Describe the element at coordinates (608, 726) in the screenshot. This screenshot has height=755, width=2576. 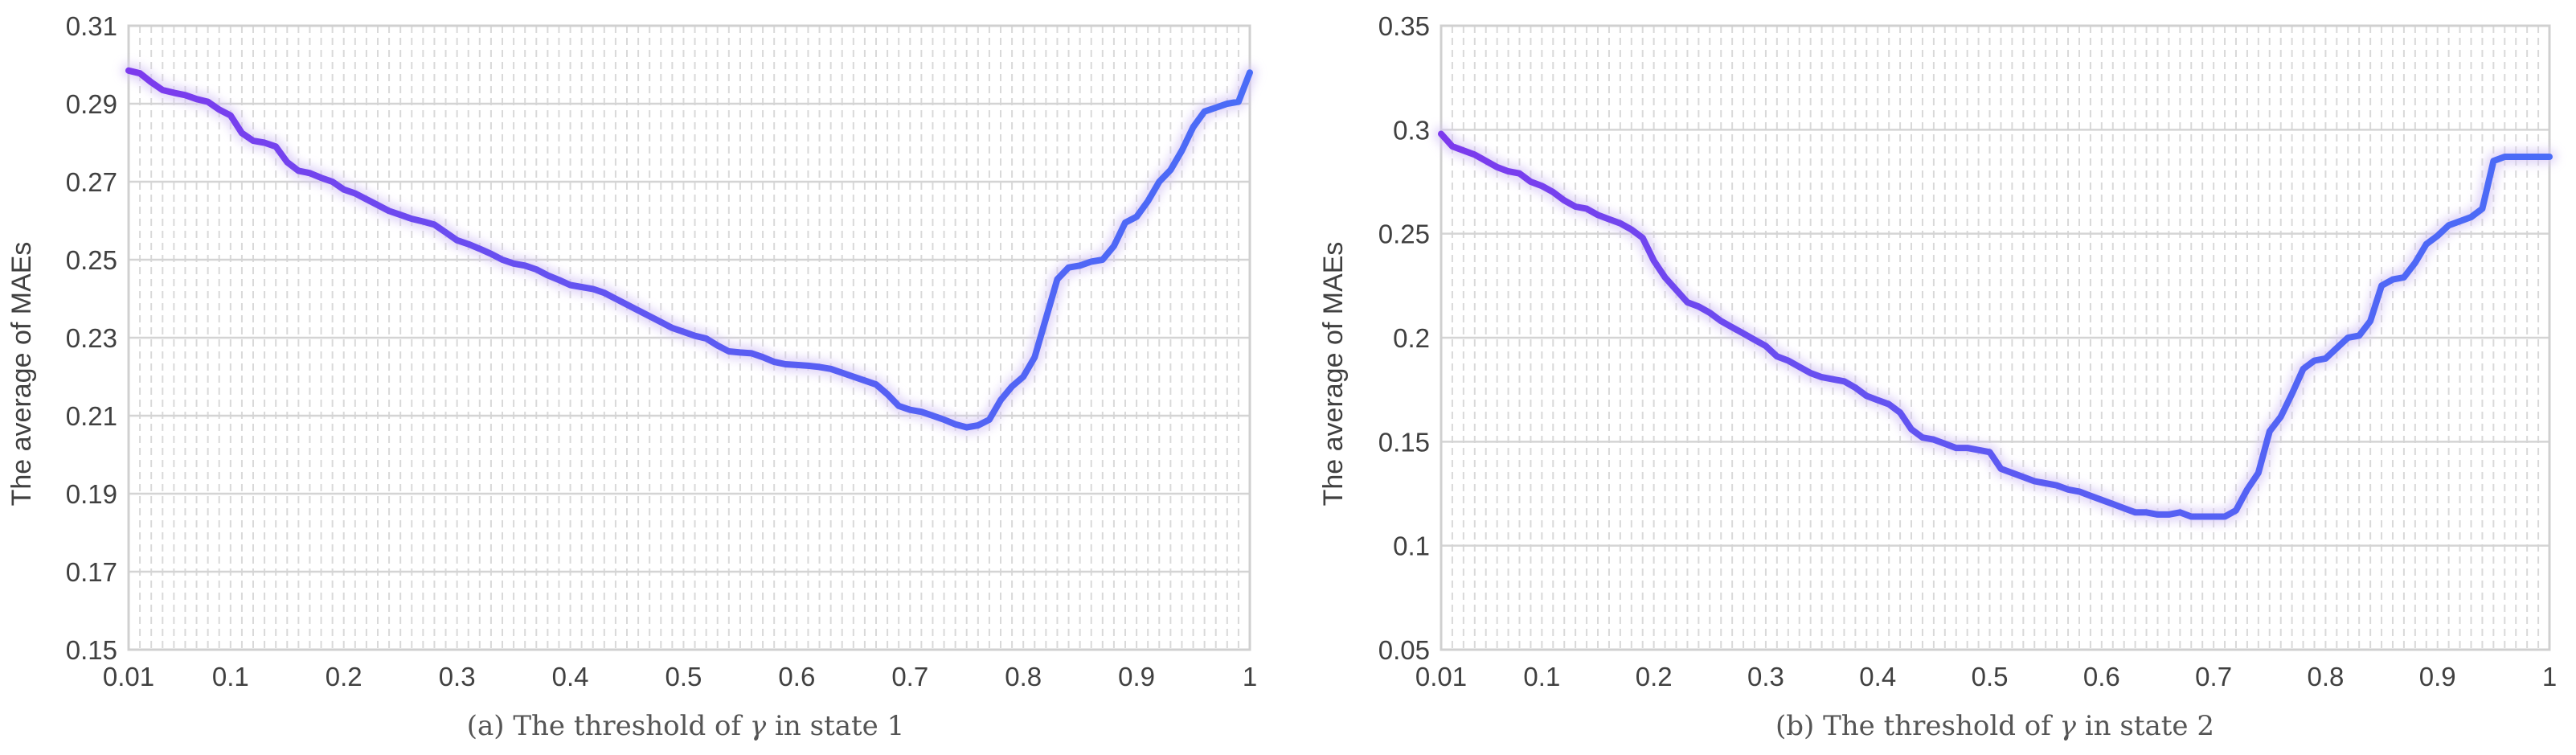
I see `caption-prefix-a: (a) The threshold of` at that location.